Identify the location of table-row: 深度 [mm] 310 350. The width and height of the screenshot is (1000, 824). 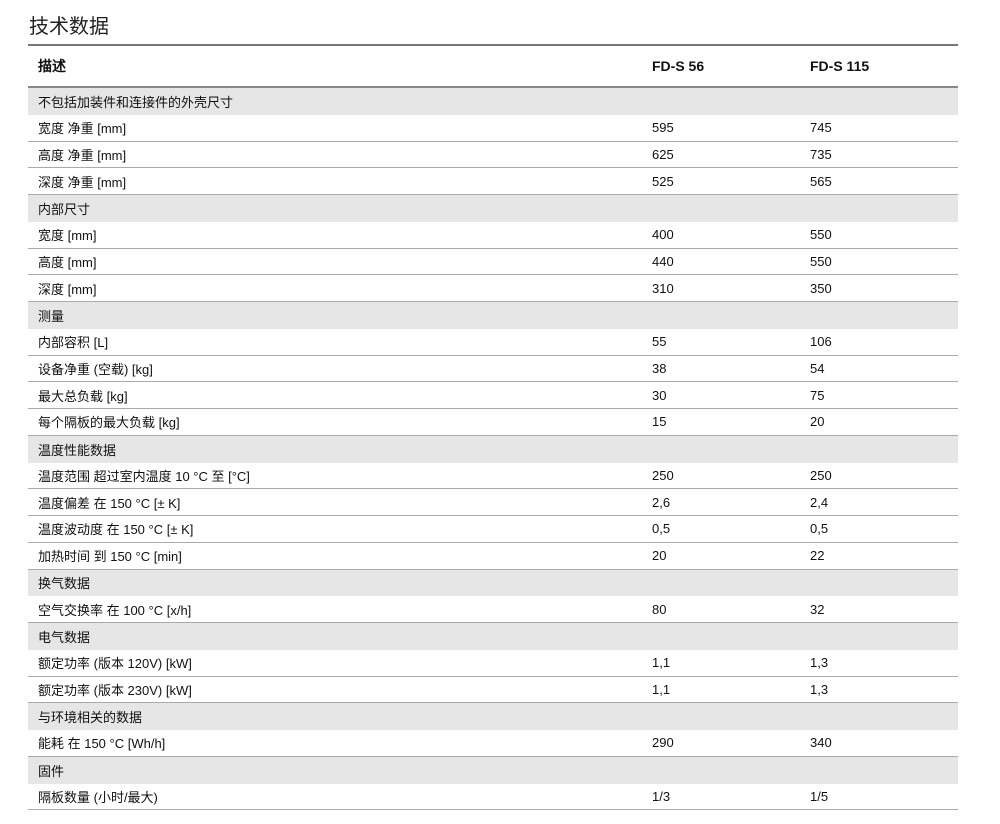
(493, 288).